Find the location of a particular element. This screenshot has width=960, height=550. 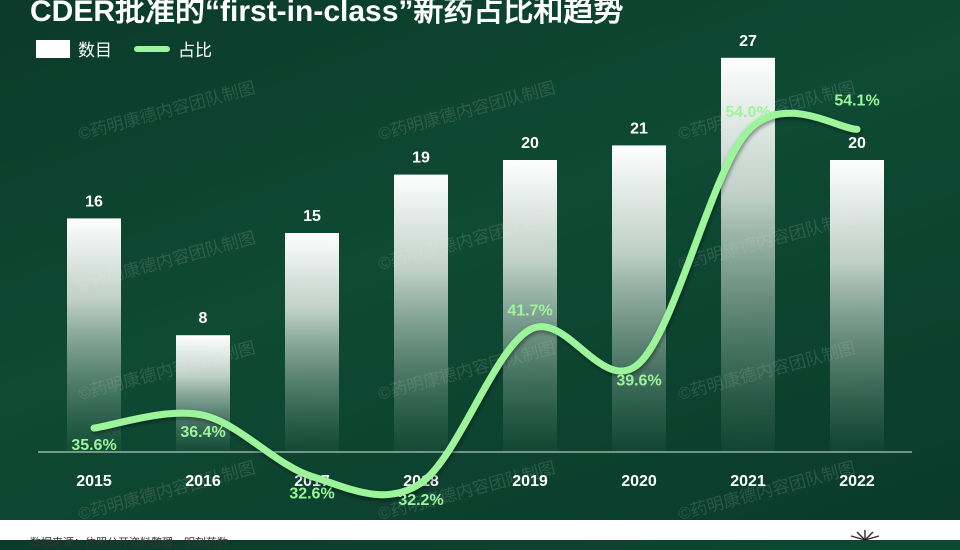

line-value-label: 32.2% is located at coordinates (420, 500).